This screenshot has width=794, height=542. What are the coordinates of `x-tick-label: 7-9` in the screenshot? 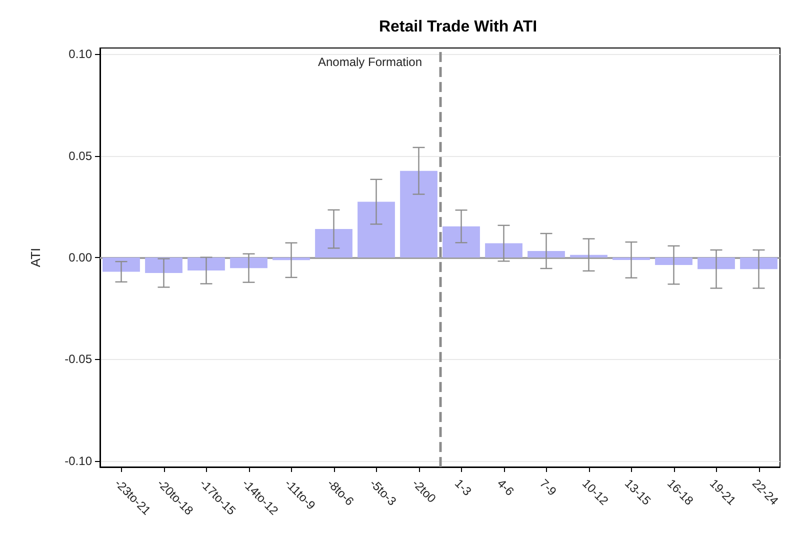 It's located at (548, 487).